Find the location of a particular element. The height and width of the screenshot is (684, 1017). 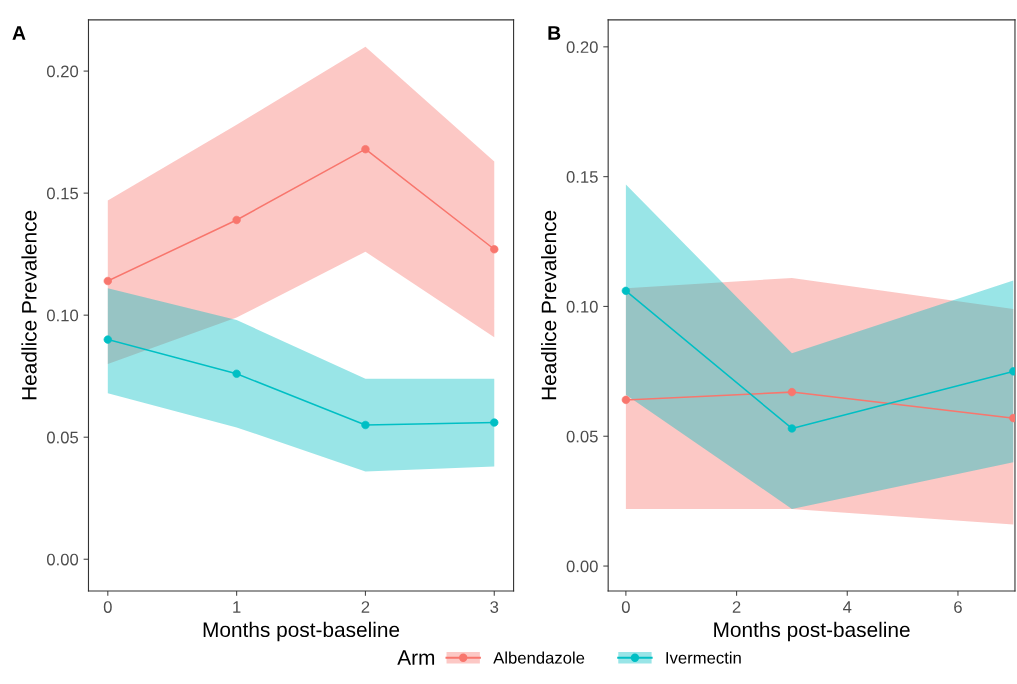

legend-label: Albendazole is located at coordinates (539, 657).